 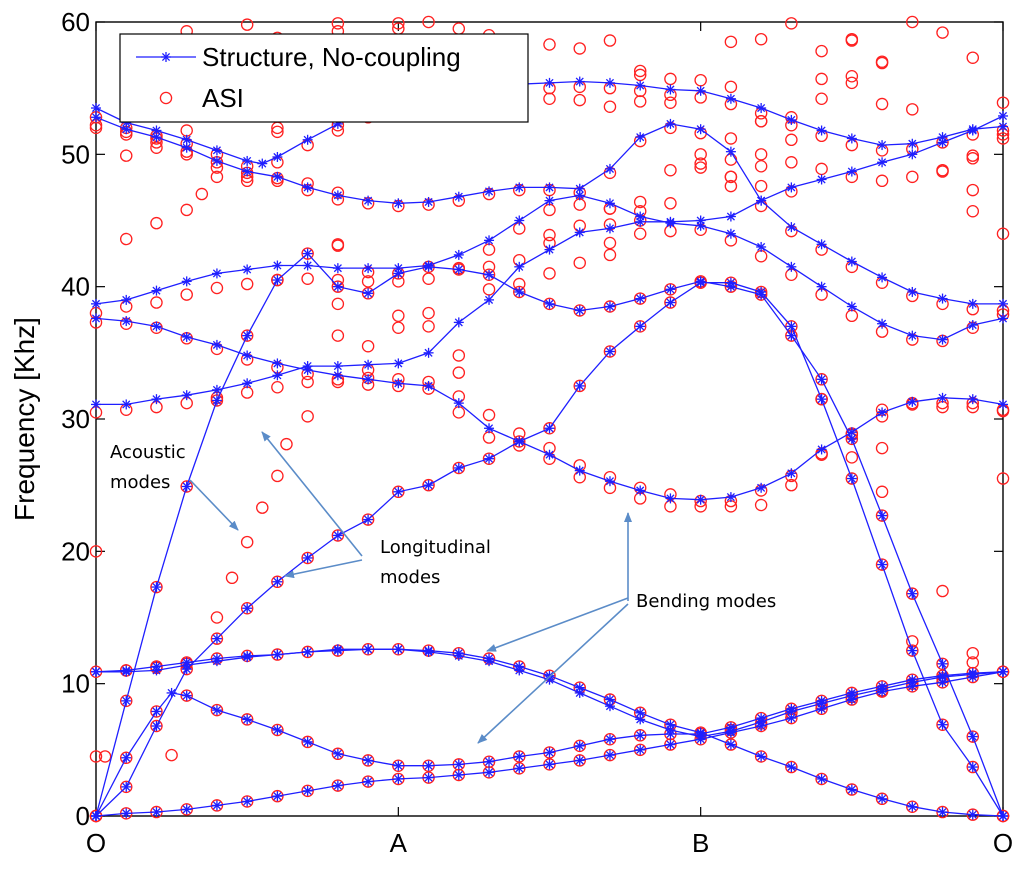 I want to click on y-tick-label: 50, so click(x=75, y=154).